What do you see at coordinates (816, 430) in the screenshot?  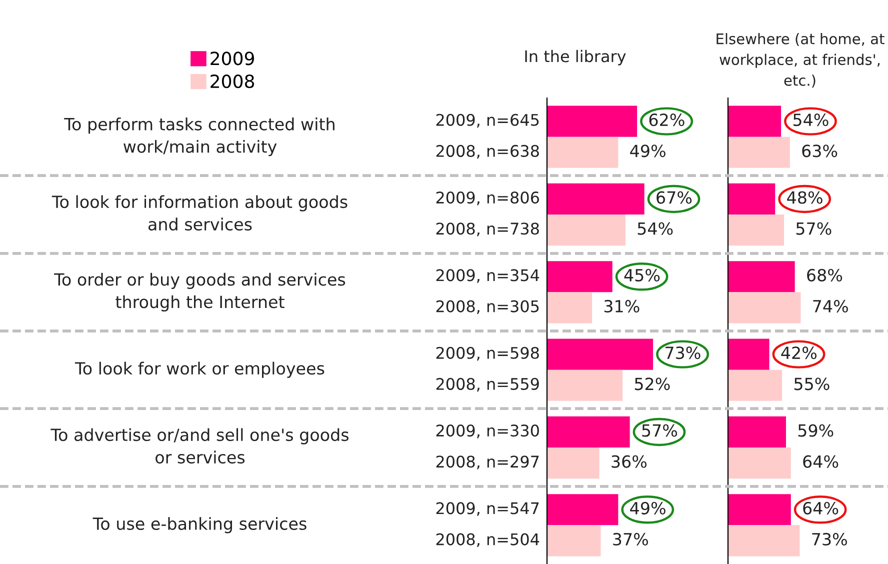 I see `data-label: 59%` at bounding box center [816, 430].